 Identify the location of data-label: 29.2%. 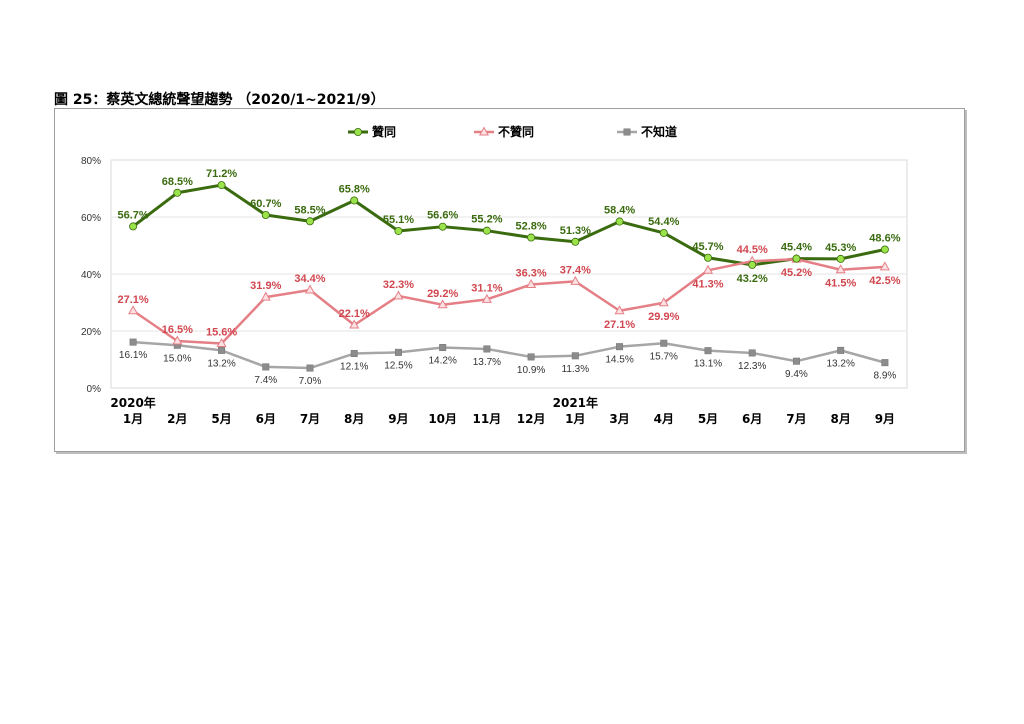
(442, 294).